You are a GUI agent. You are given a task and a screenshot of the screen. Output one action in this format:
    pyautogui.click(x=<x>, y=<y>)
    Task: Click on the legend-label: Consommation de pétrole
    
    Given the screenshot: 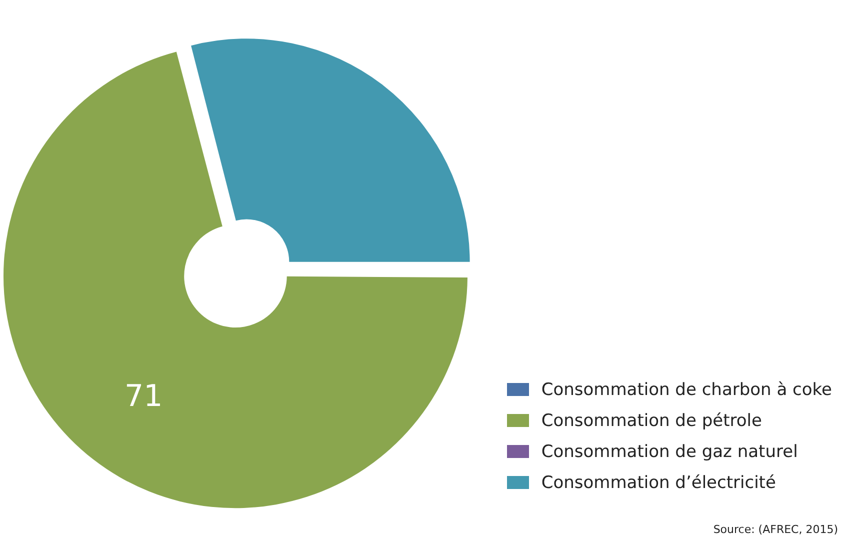 What is the action you would take?
    pyautogui.click(x=651, y=420)
    